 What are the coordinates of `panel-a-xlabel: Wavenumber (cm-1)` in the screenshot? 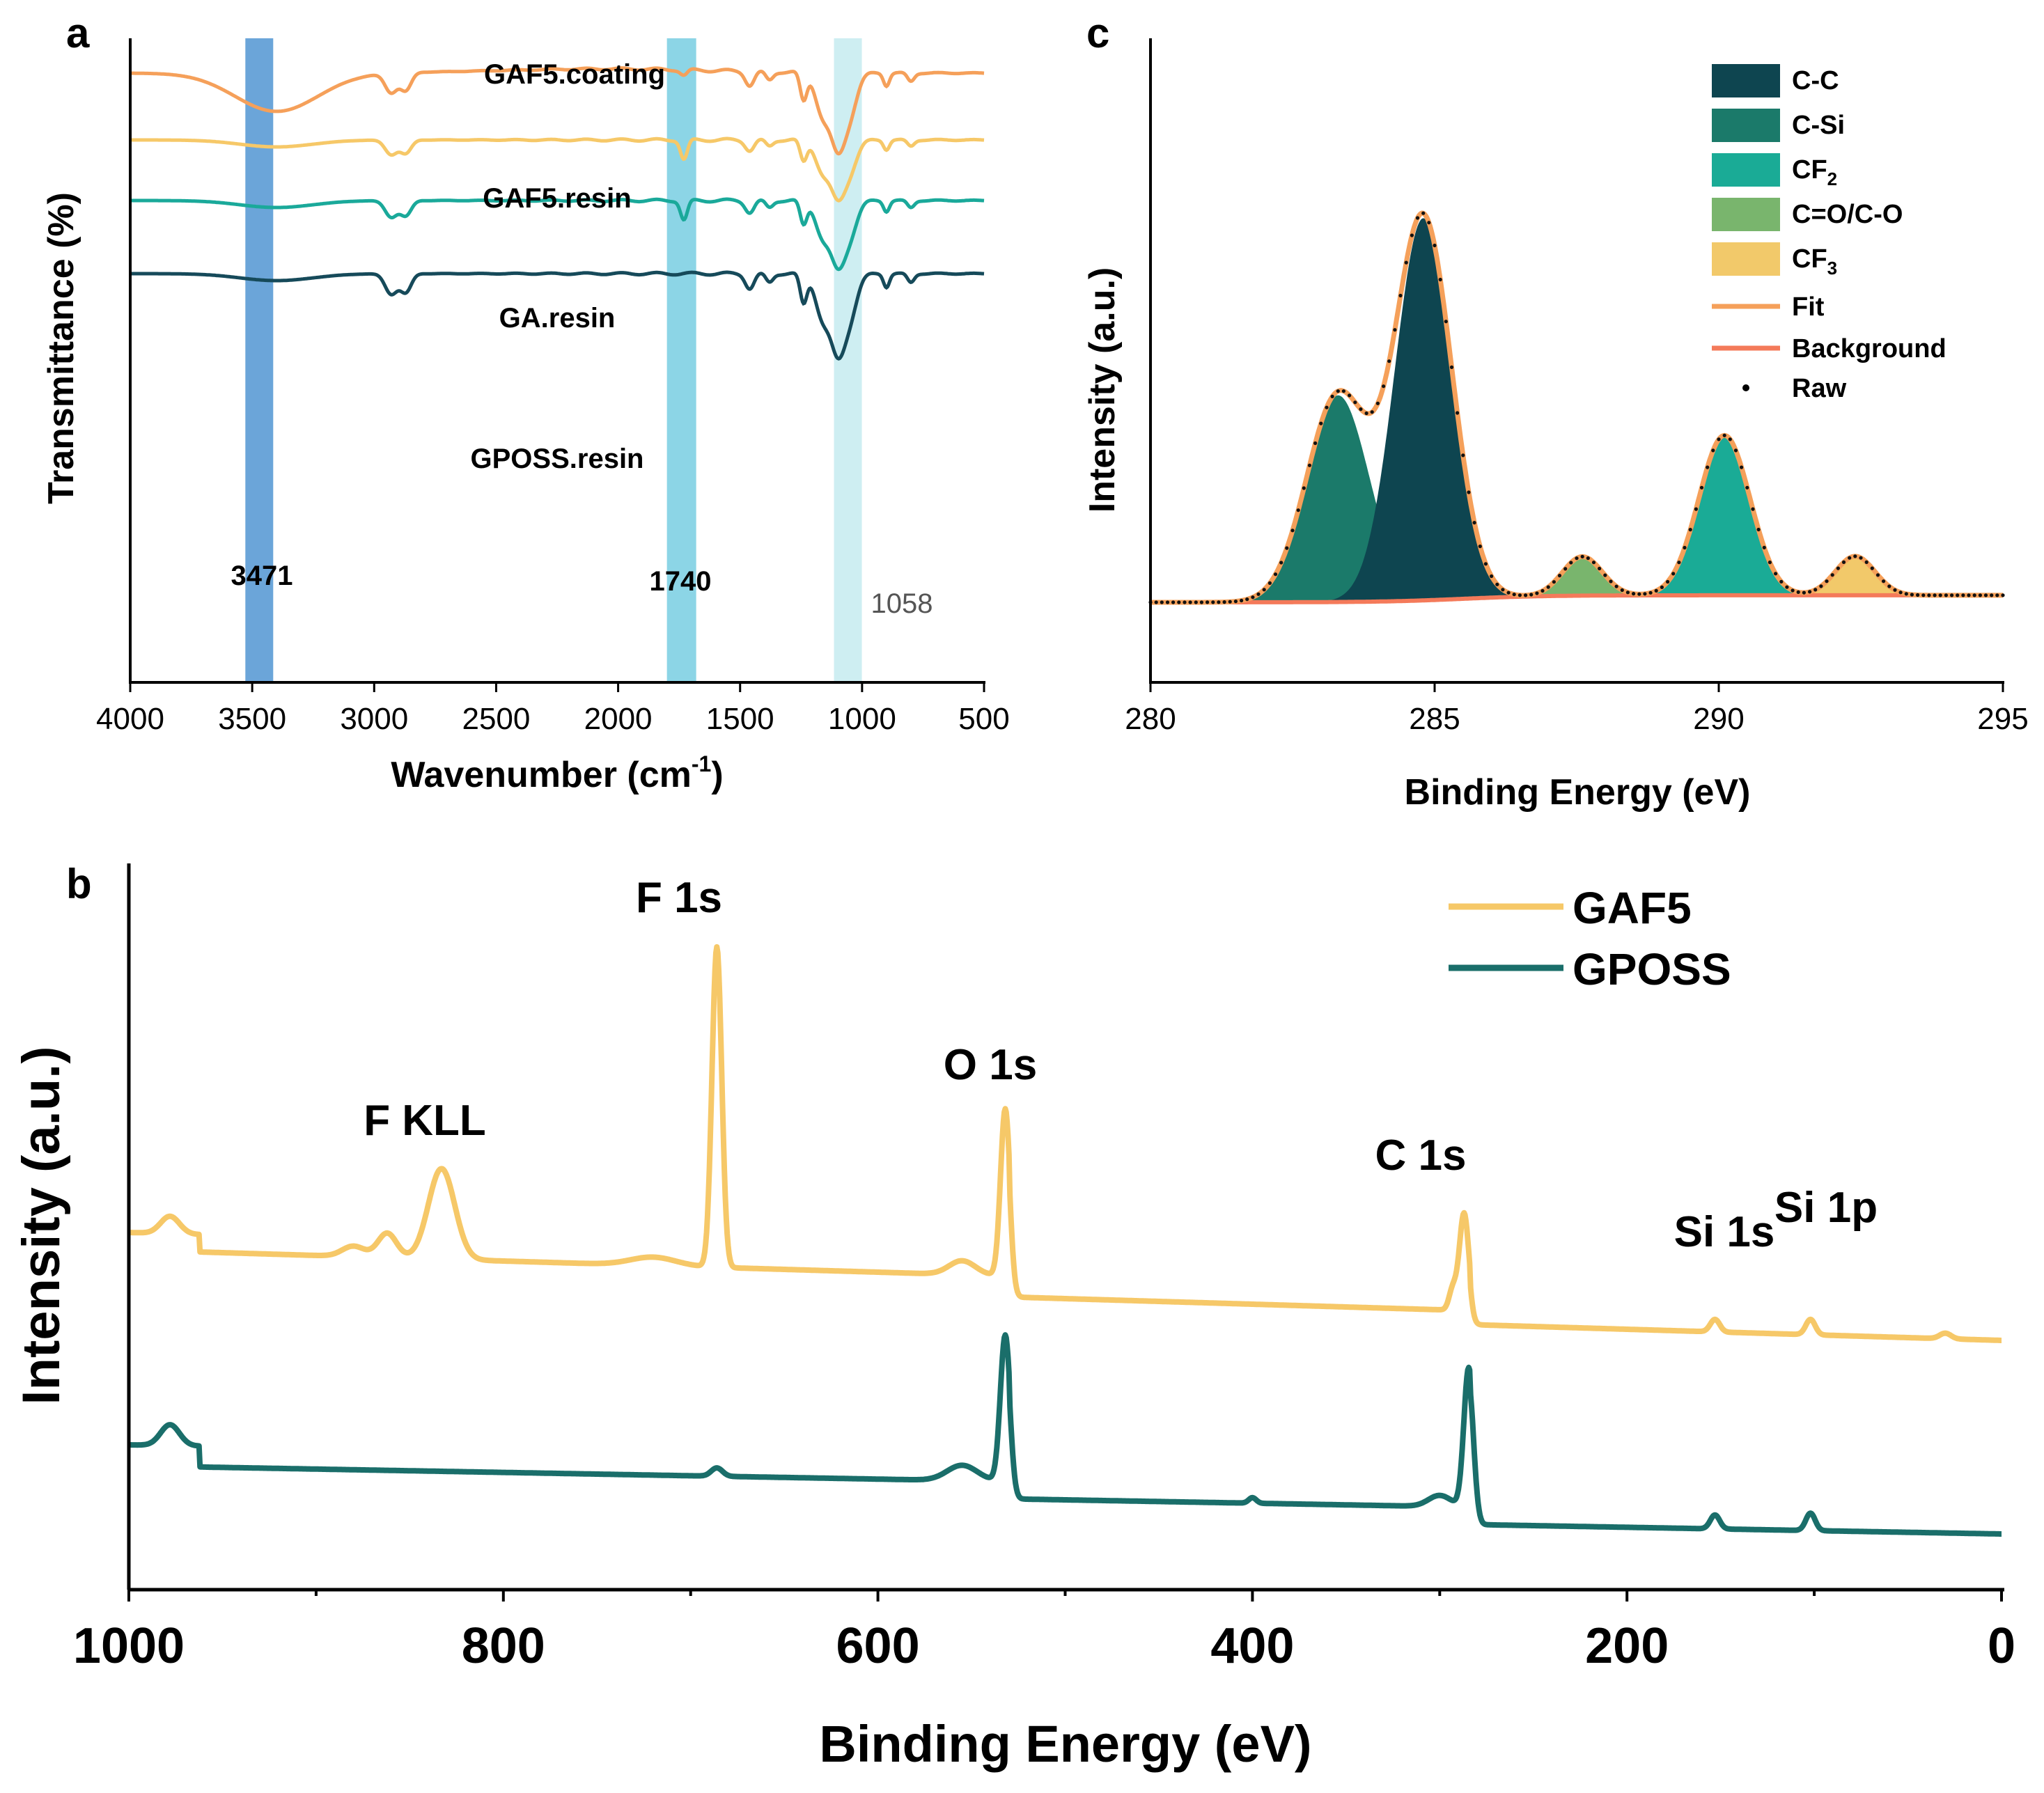 It's located at (557, 773).